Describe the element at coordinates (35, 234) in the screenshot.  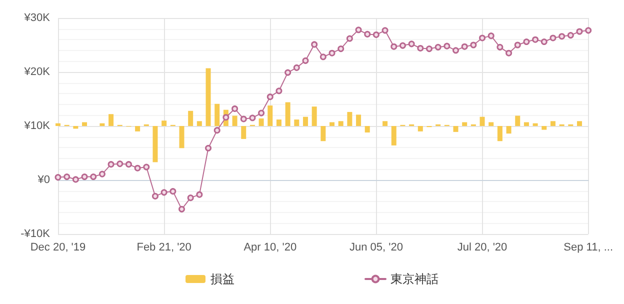
I see `y-tick-label: -¥10K` at that location.